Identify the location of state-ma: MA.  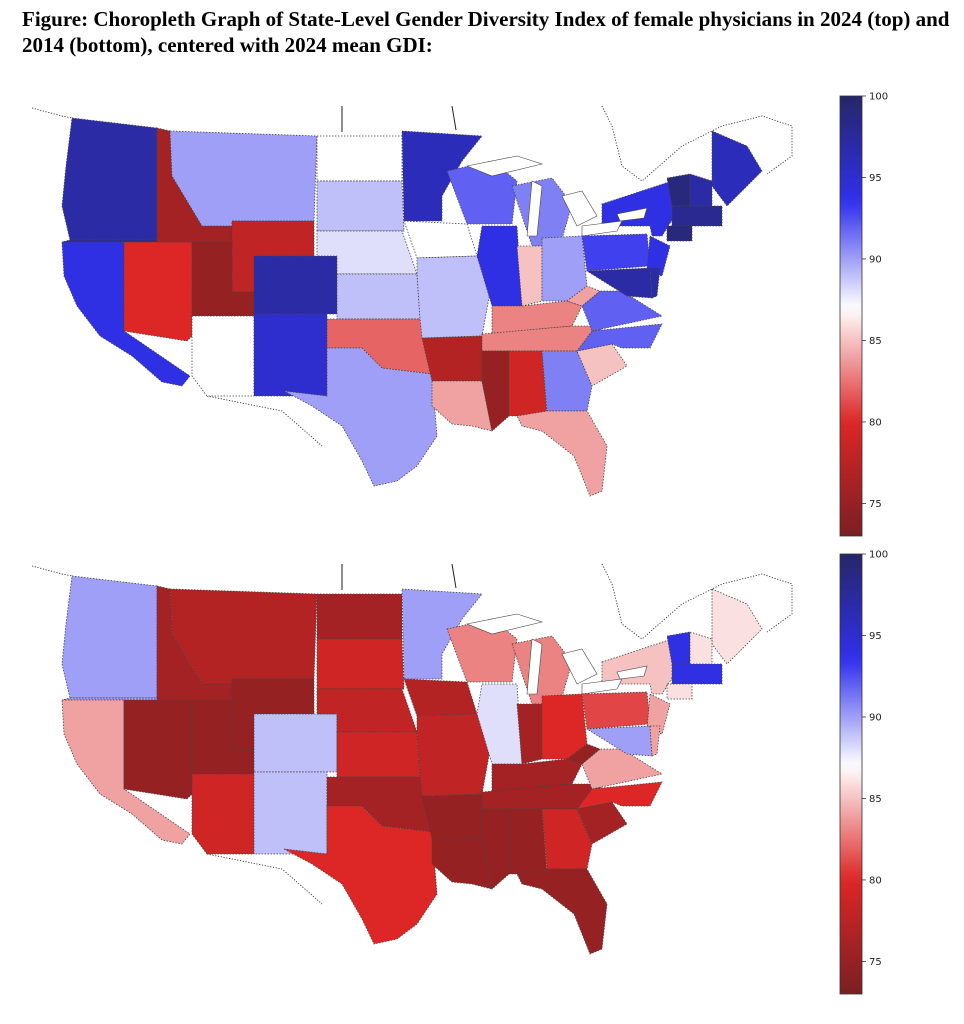
(697, 674).